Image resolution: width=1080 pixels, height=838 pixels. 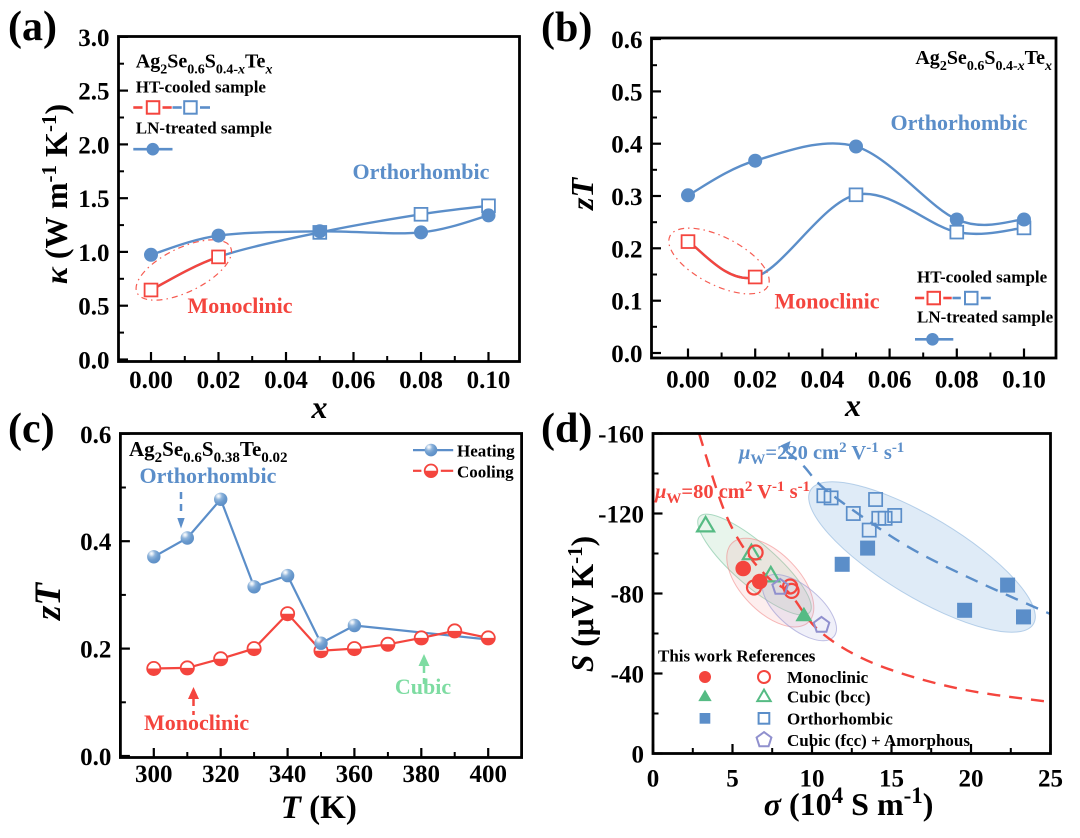 I want to click on svg-text: 360, so click(x=355, y=774).